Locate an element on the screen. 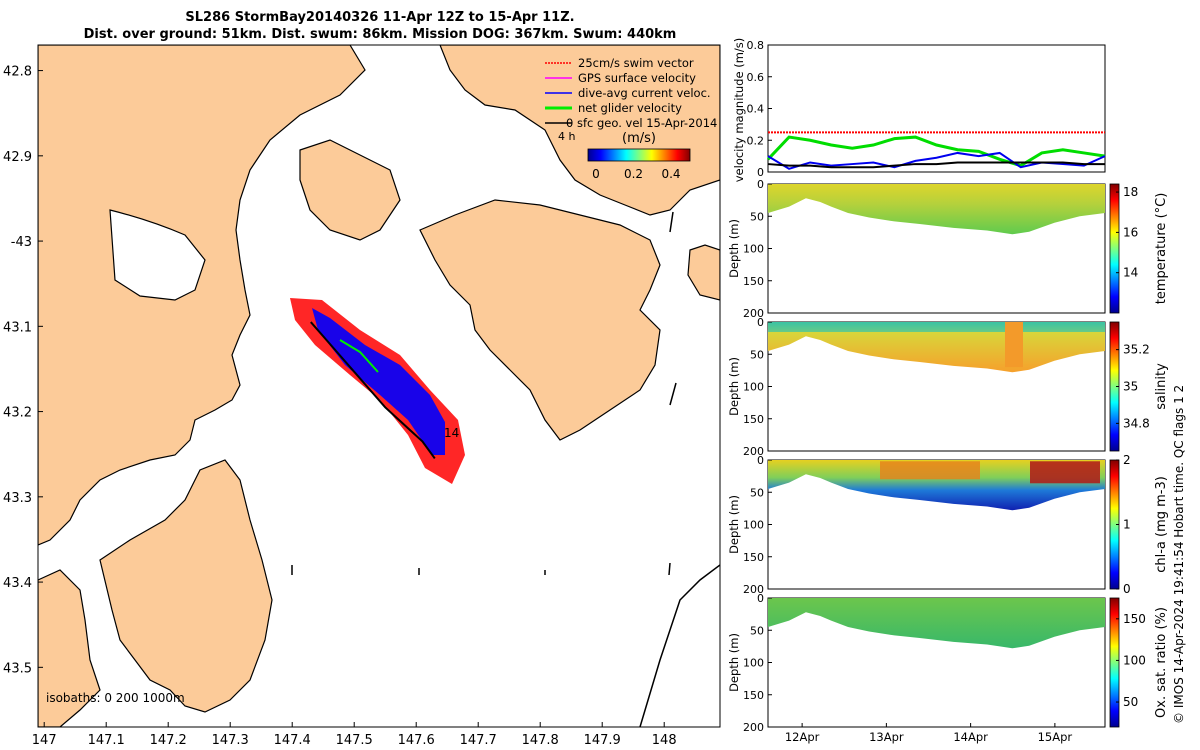 This screenshot has height=750, width=1200. glider-track: 14 is located at coordinates (377, 391).